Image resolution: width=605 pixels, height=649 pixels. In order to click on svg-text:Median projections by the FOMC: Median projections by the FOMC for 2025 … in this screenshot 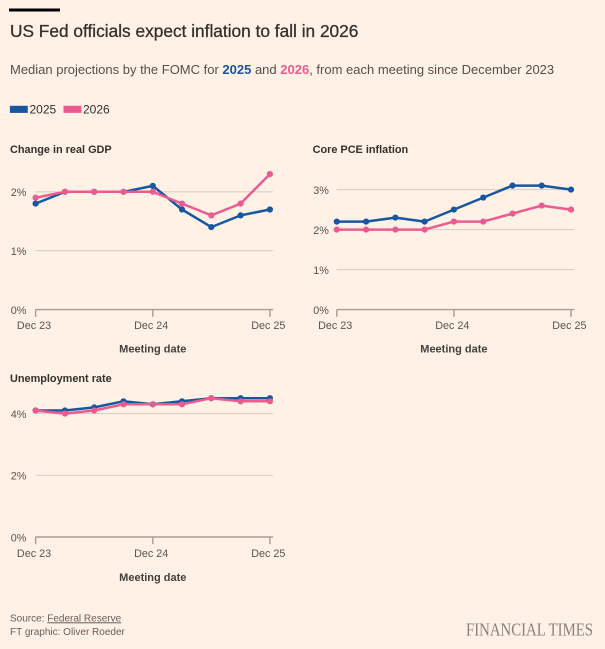, I will do `click(282, 69)`.